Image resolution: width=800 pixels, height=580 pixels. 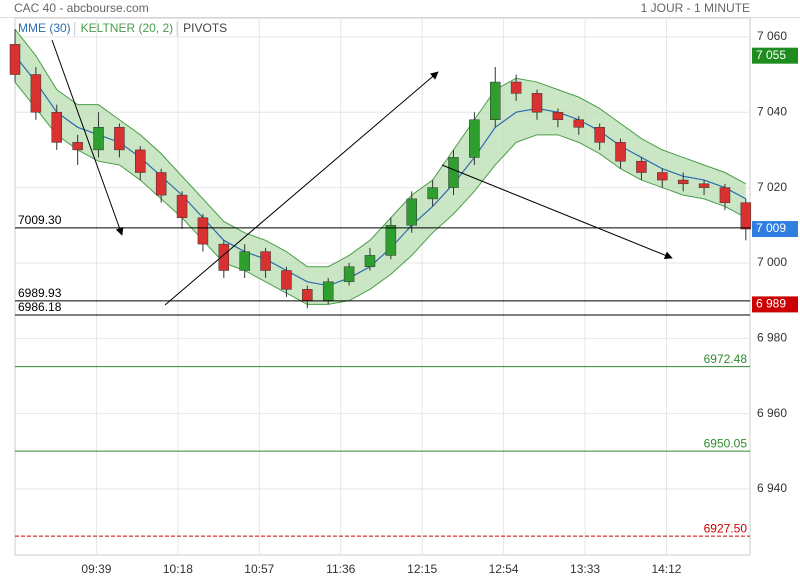 I want to click on x-tick-label: 14:12, so click(x=666, y=569).